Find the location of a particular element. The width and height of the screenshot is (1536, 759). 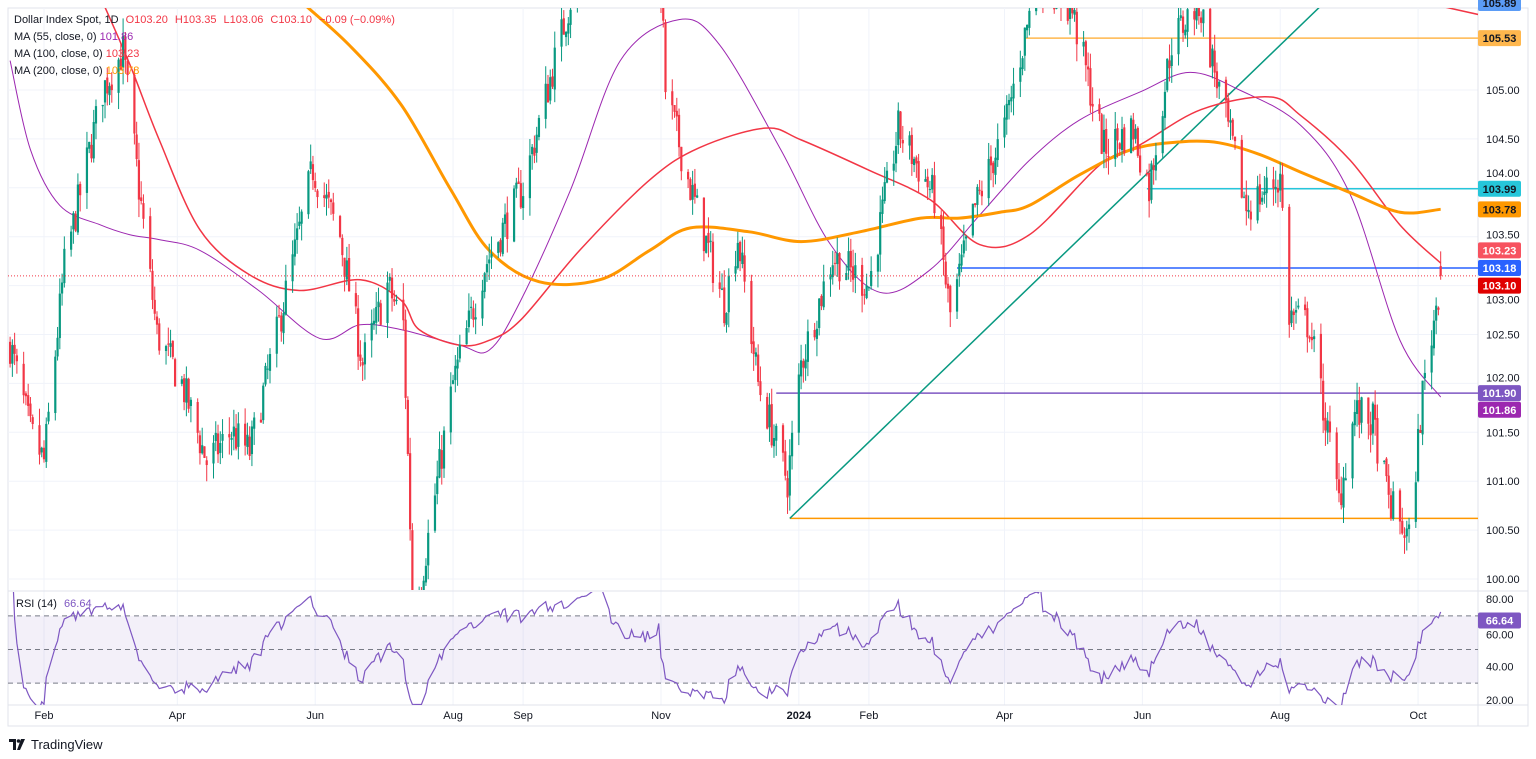

price-tick-label: 100.50 is located at coordinates (1503, 531).